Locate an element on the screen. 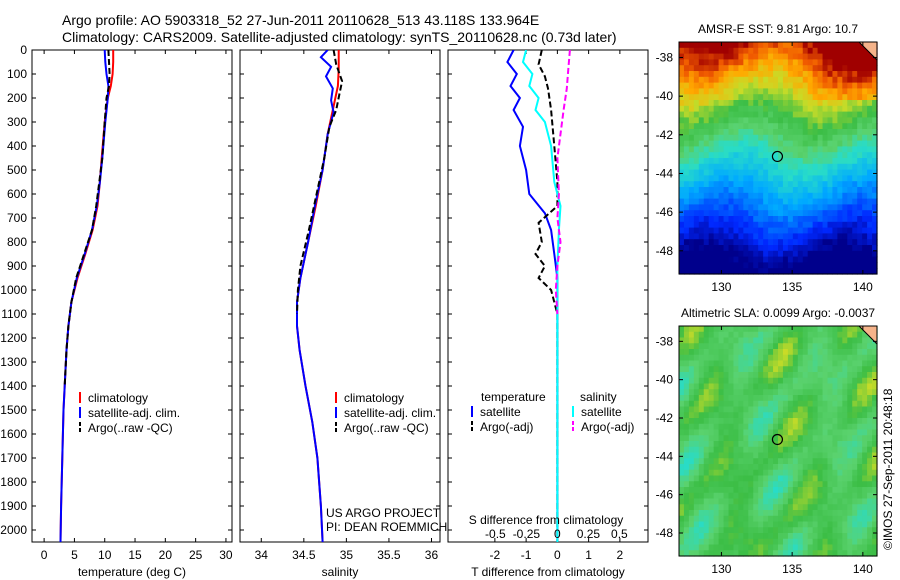 This screenshot has width=900, height=580. heatmap-cells is located at coordinates (778, 158).